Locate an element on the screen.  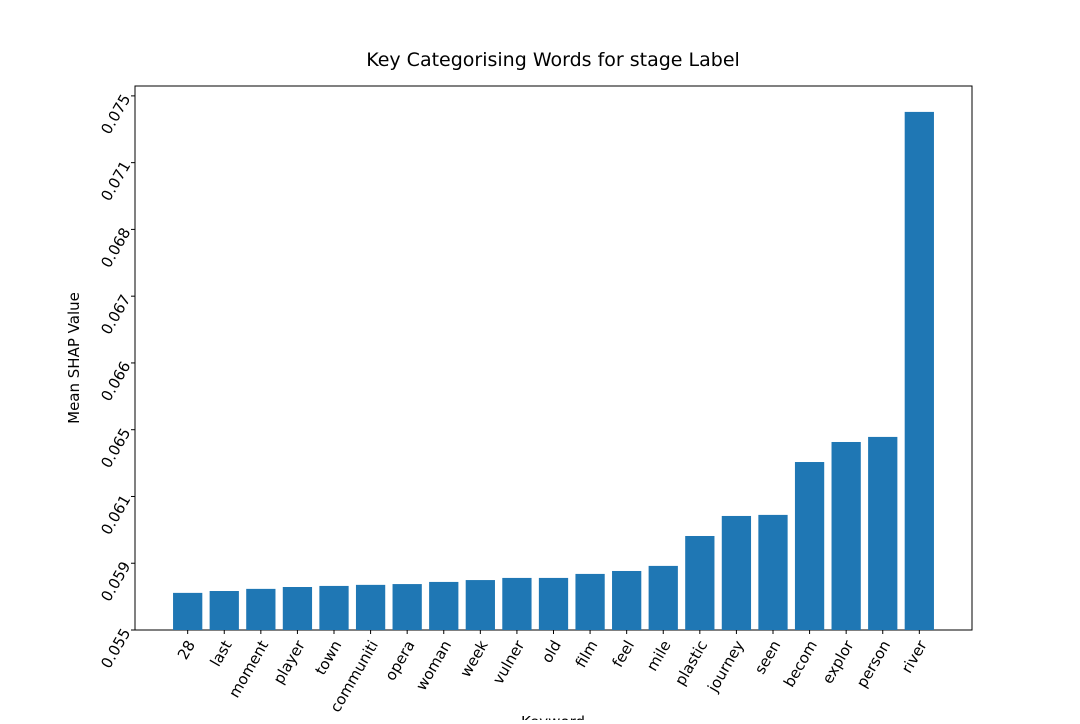
y-tick-label: 0.061 is located at coordinates (115, 515).